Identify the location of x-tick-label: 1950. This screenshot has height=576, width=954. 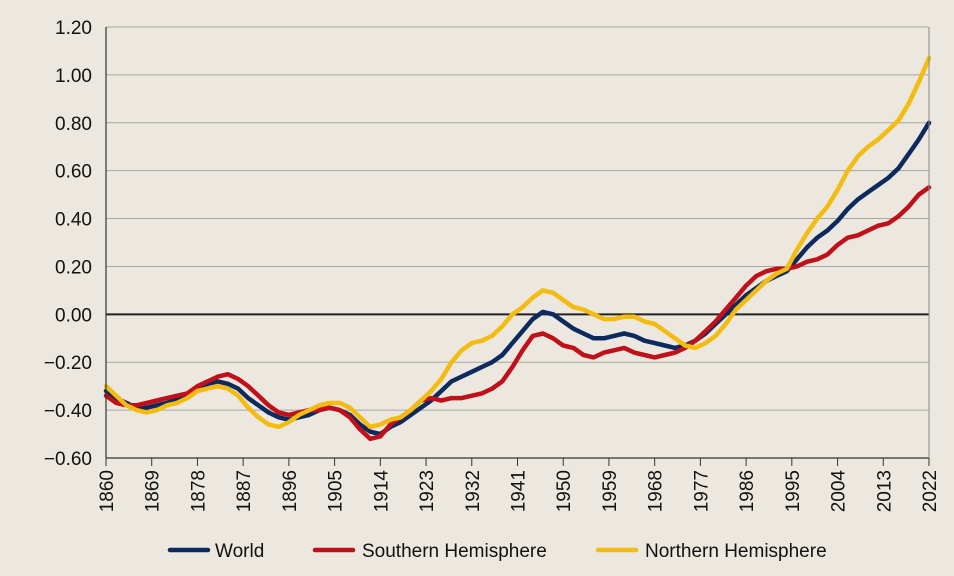
(564, 491).